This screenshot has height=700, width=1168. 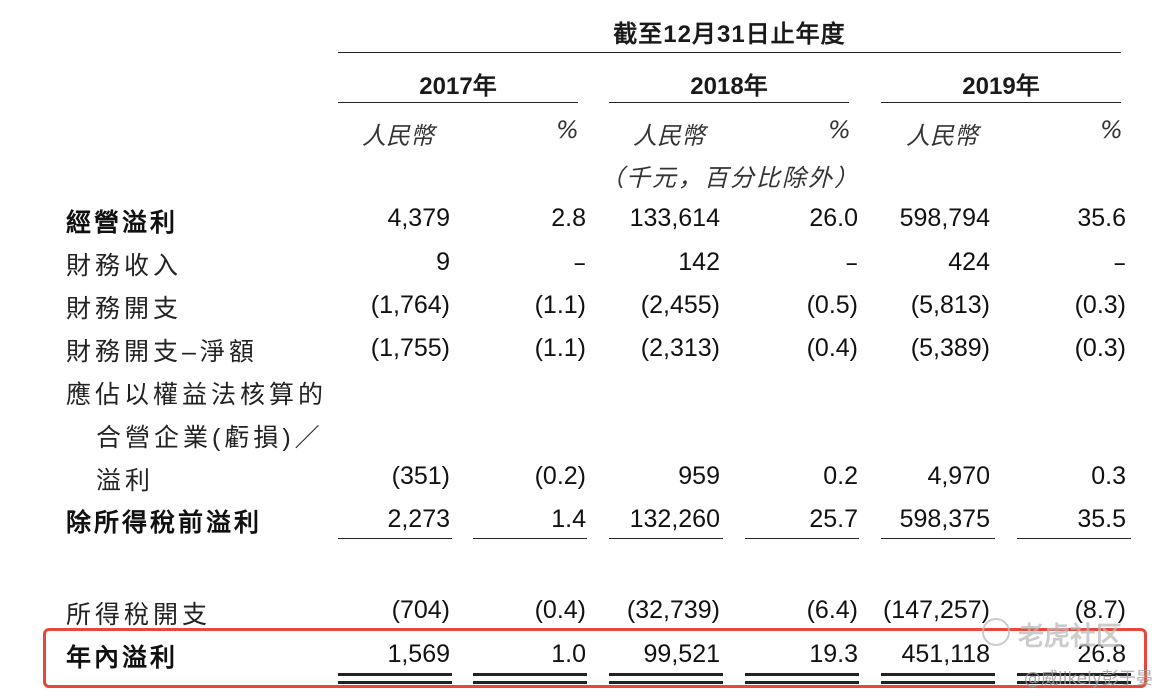 I want to click on cell-finance-income-2017-pct: –, so click(x=580, y=262).